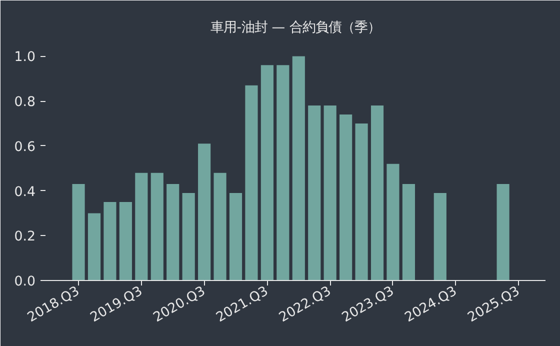 The image size is (560, 346). What do you see at coordinates (25, 192) in the screenshot?
I see `y-tick-label: 0.4` at bounding box center [25, 192].